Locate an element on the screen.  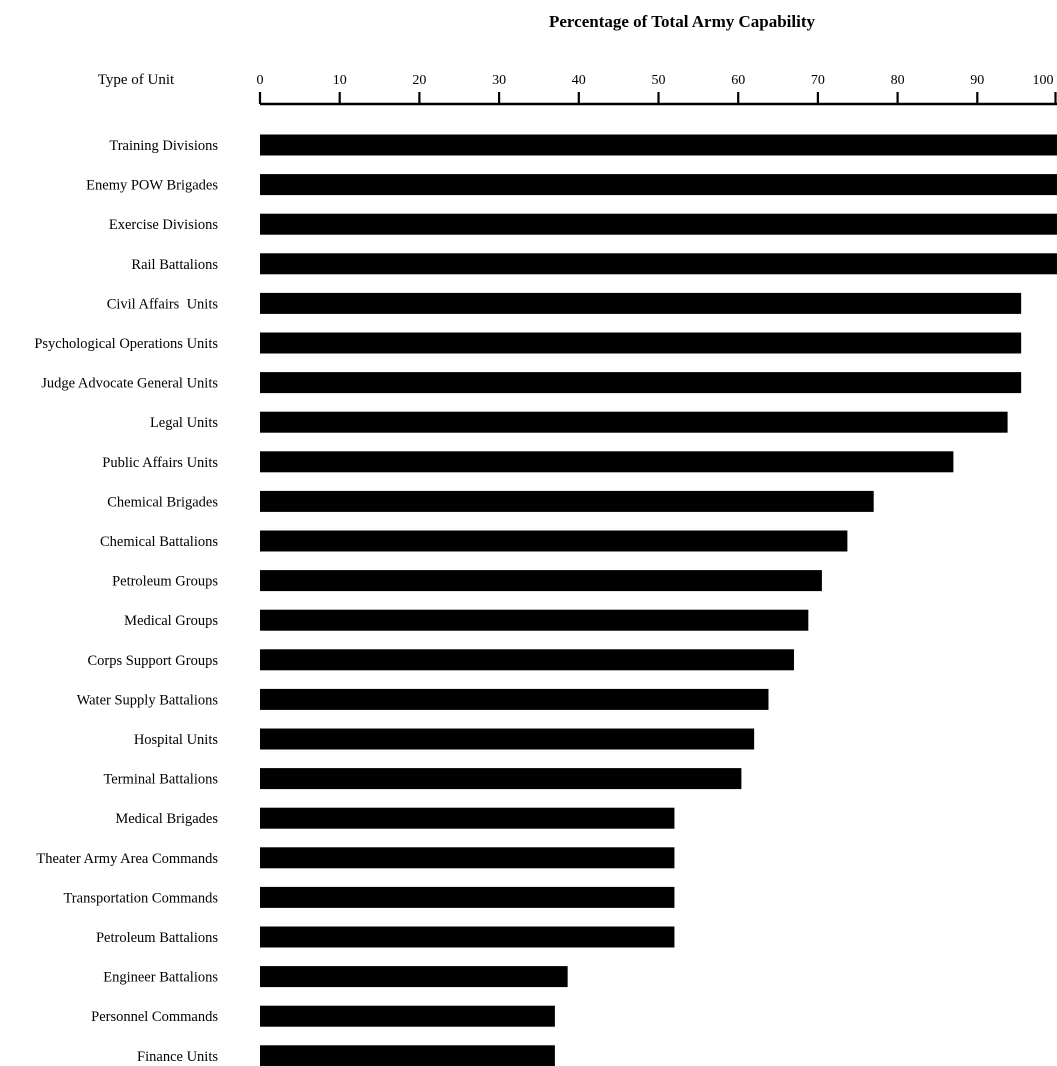
category-label: Chemical Battalions is located at coordinates (159, 542).